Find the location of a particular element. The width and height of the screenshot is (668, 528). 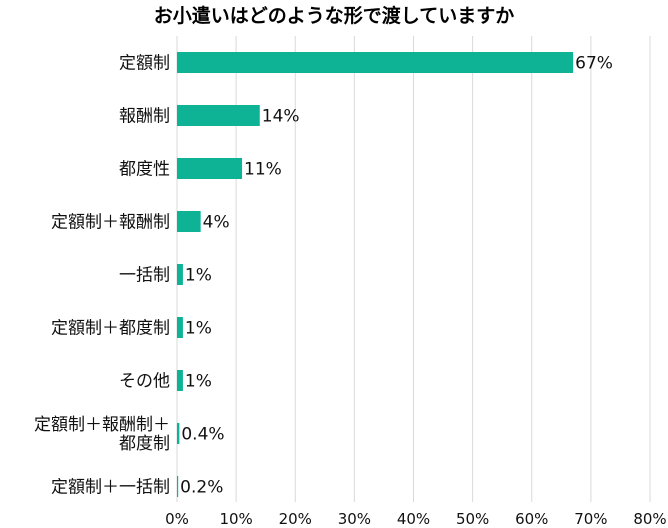

category-label: 都度性 is located at coordinates (144, 170).